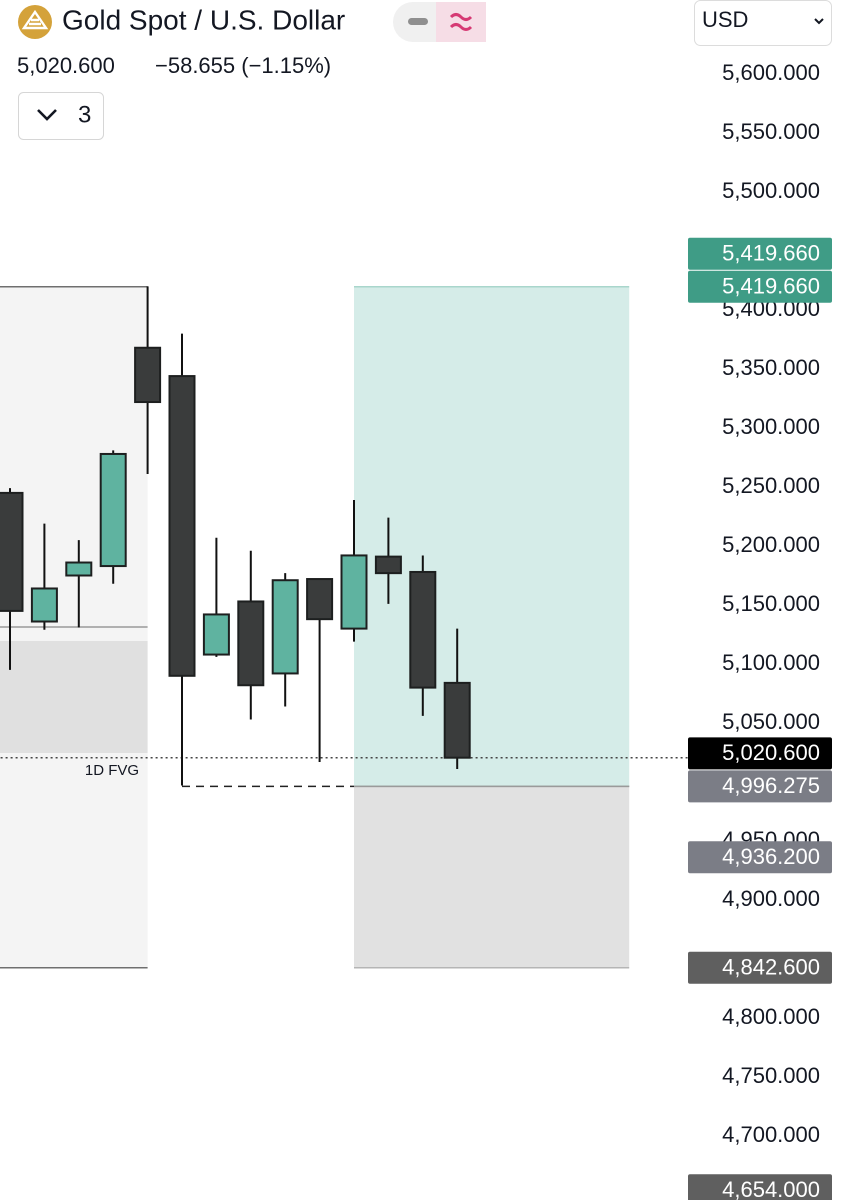 The image size is (842, 1200). What do you see at coordinates (771, 367) in the screenshot?
I see `y-tick-label: 5,350.000` at bounding box center [771, 367].